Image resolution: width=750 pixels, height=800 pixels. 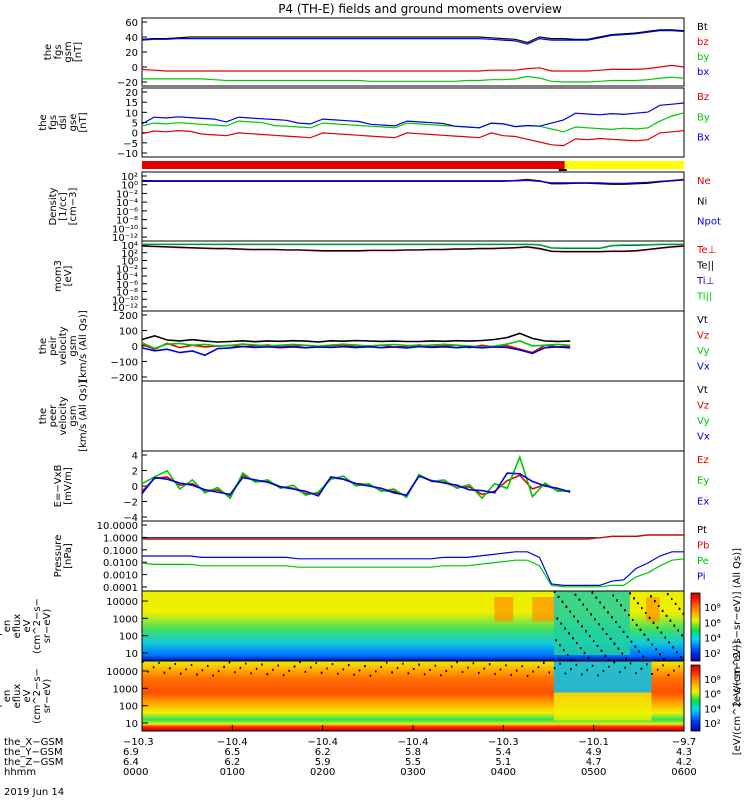 What do you see at coordinates (129, 262) in the screenshot?
I see `ytick-label: 10⁰` at bounding box center [129, 262].